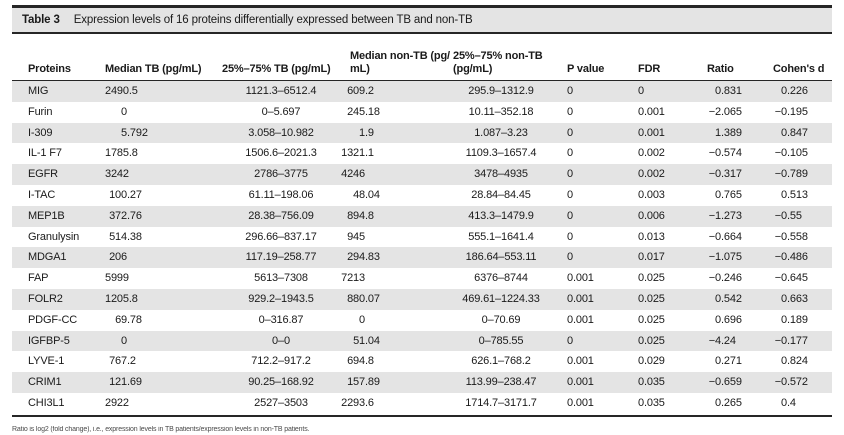 The image size is (844, 435). What do you see at coordinates (121, 153) in the screenshot?
I see `cell-median_tb: 1785.8` at bounding box center [121, 153].